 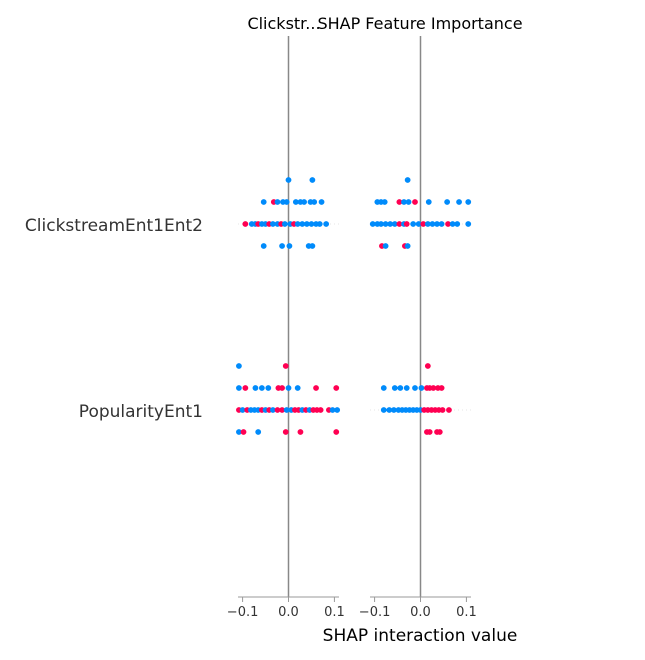 What do you see at coordinates (141, 412) in the screenshot?
I see `feature-label-popularity: PopularityEnt1` at bounding box center [141, 412].